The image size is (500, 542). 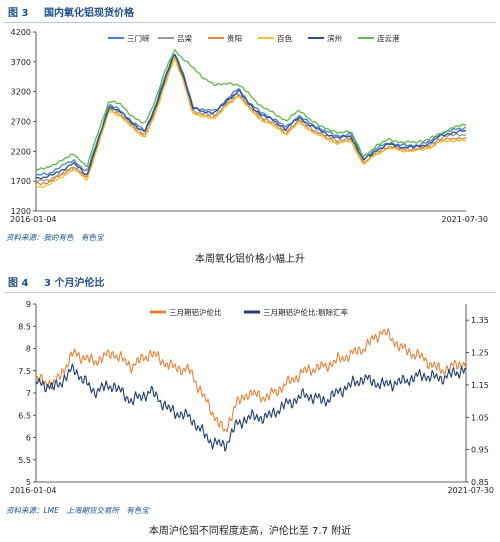 What do you see at coordinates (21, 211) in the screenshot?
I see `y-tick-label: 1200` at bounding box center [21, 211].